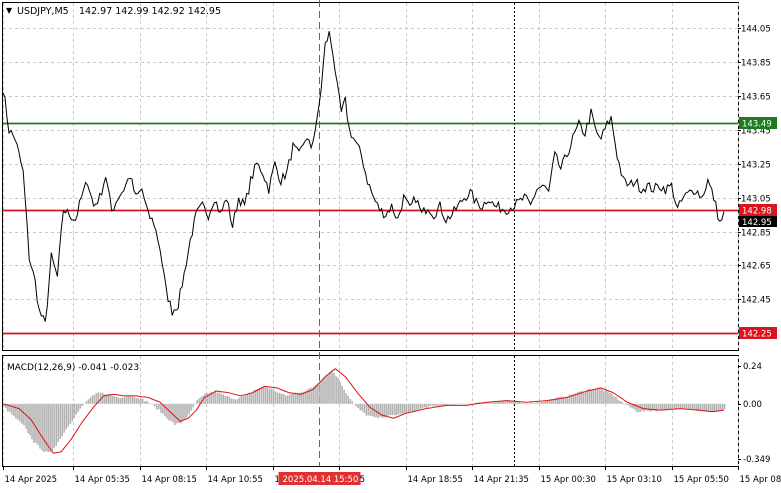  Describe the element at coordinates (150, 11) in the screenshot. I see `ohlc-values: 142.97 142.99 142.92 142.95` at that location.